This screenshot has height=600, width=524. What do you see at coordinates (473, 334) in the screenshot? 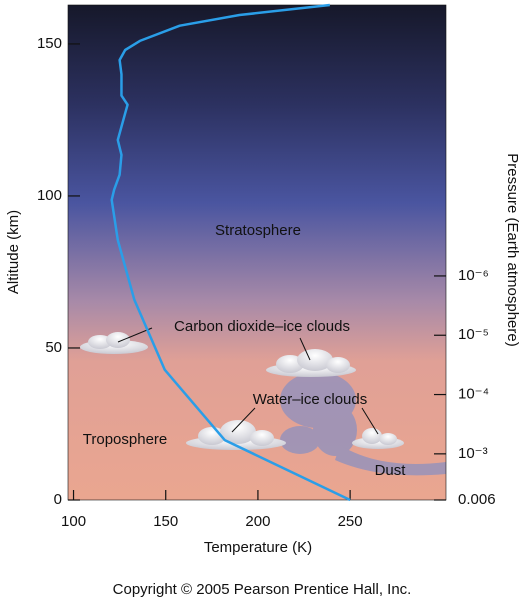
I see `y2-tick-label: 10⁻⁵` at bounding box center [473, 334].